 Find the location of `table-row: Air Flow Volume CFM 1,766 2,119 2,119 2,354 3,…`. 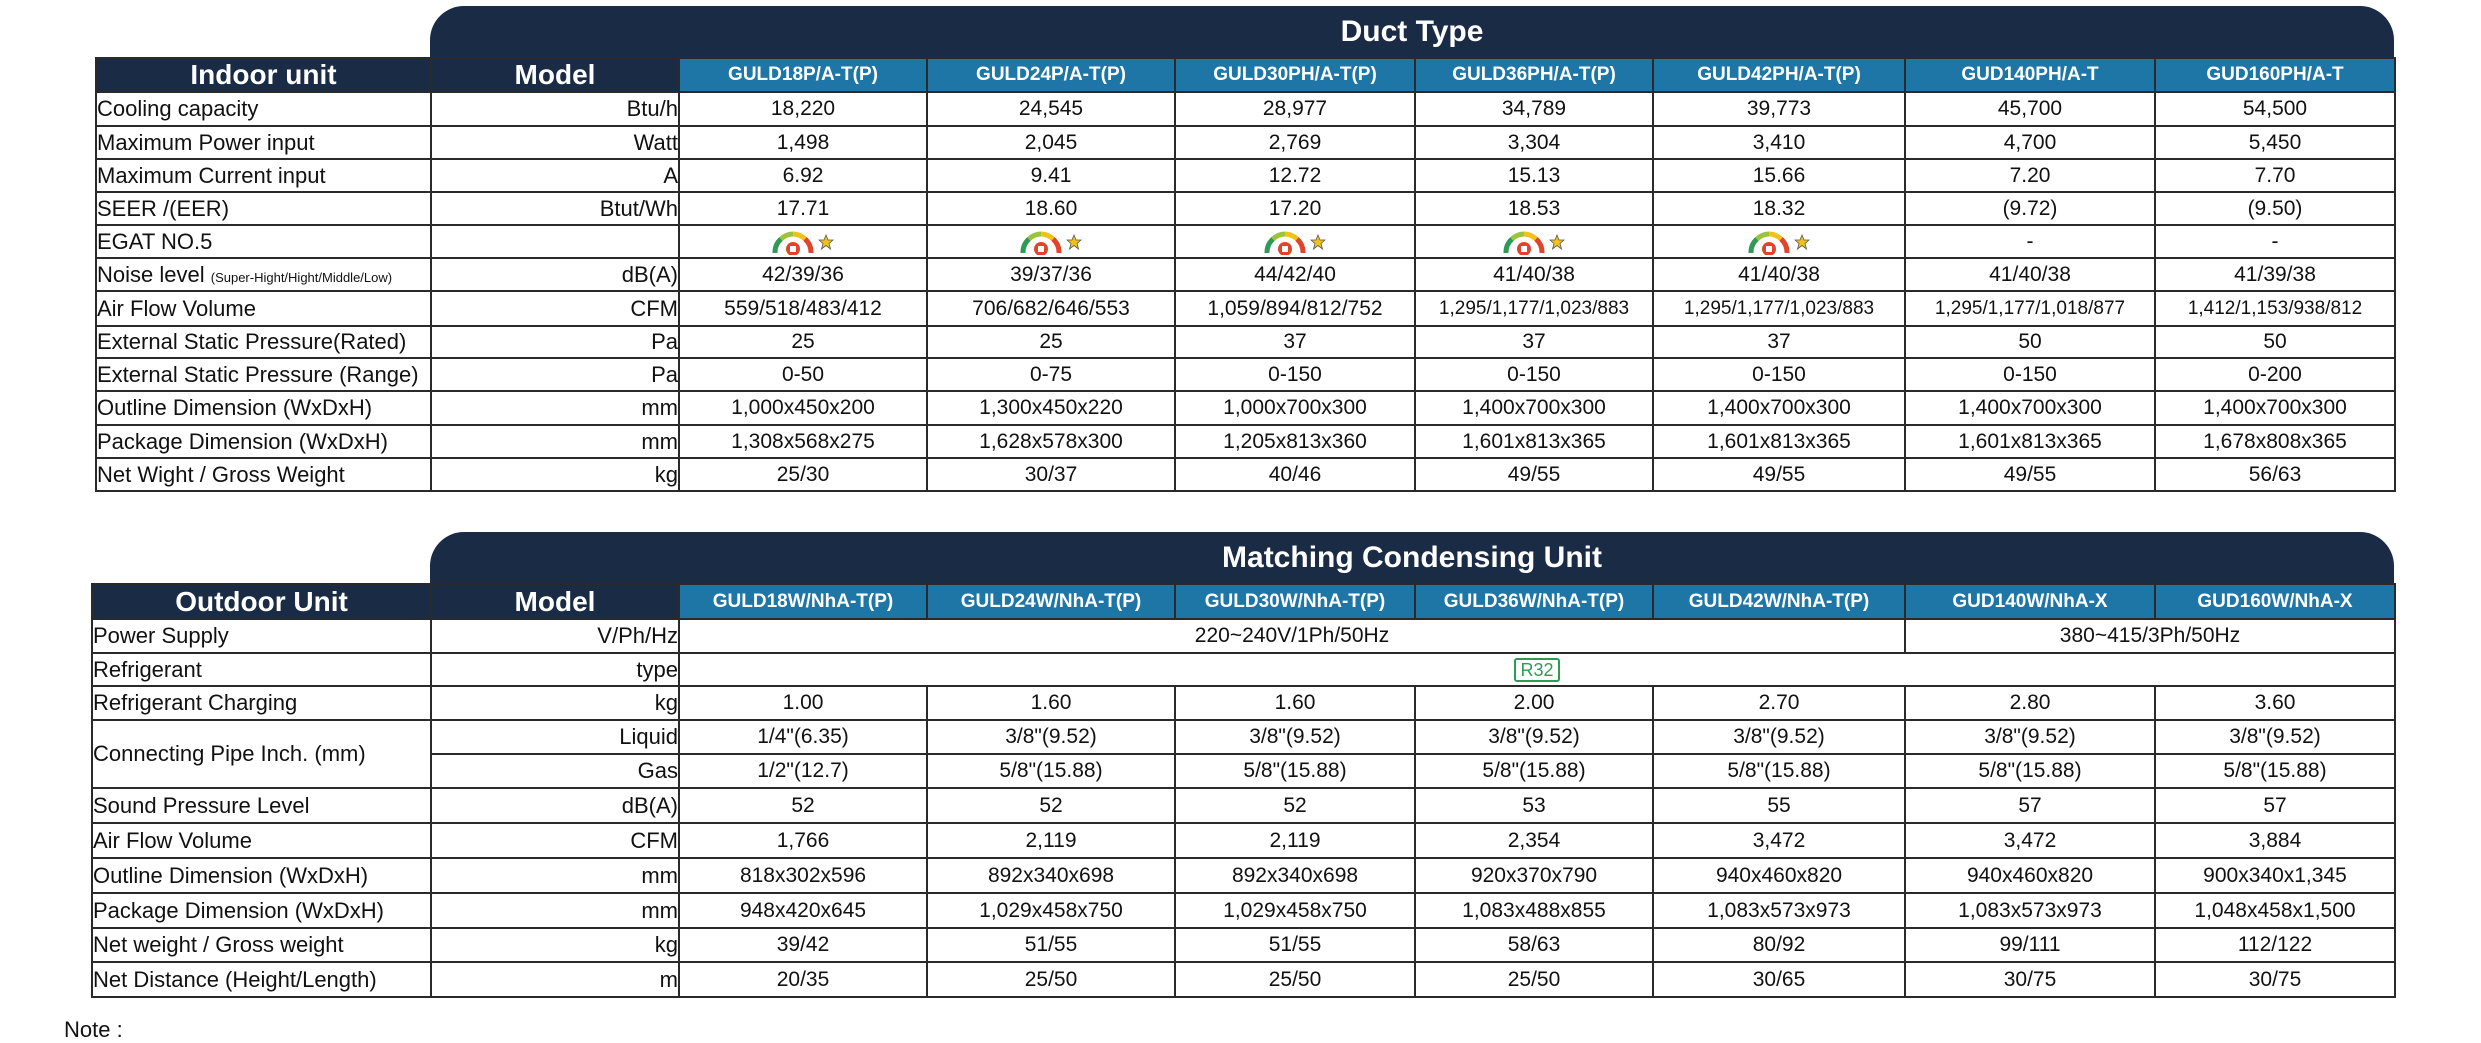

table-row: Air Flow Volume CFM 1,766 2,119 2,119 2,354 3,… is located at coordinates (1243, 840).